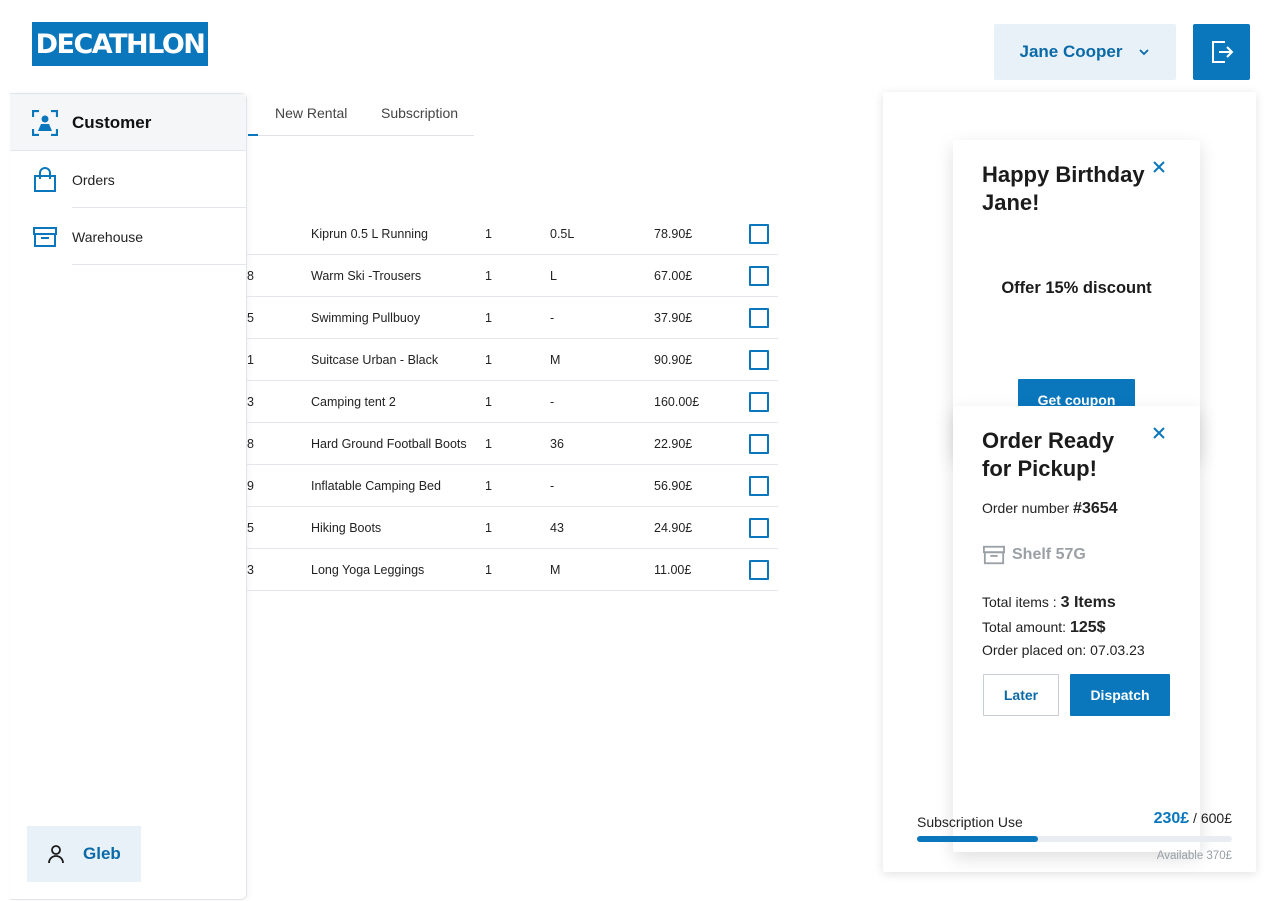 The height and width of the screenshot is (901, 1269). What do you see at coordinates (376, 485) in the screenshot?
I see `item-name-cell: Inflatable Camping Bed` at bounding box center [376, 485].